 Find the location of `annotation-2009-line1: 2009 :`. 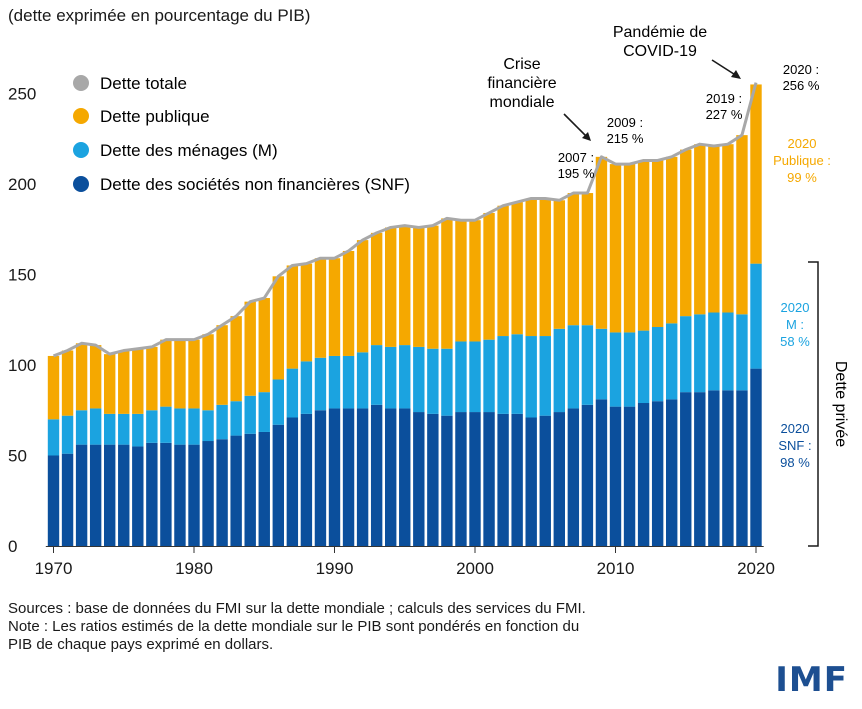

annotation-2009-line1: 2009 : is located at coordinates (625, 122).